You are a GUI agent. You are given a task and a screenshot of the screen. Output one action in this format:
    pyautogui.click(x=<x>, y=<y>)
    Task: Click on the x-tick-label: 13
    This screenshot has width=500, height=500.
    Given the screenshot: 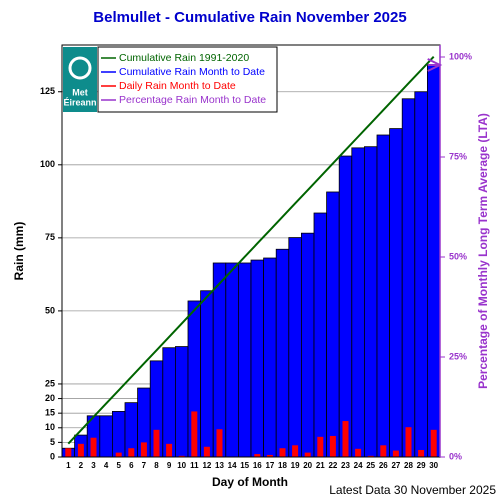 What is the action you would take?
    pyautogui.click(x=219, y=465)
    